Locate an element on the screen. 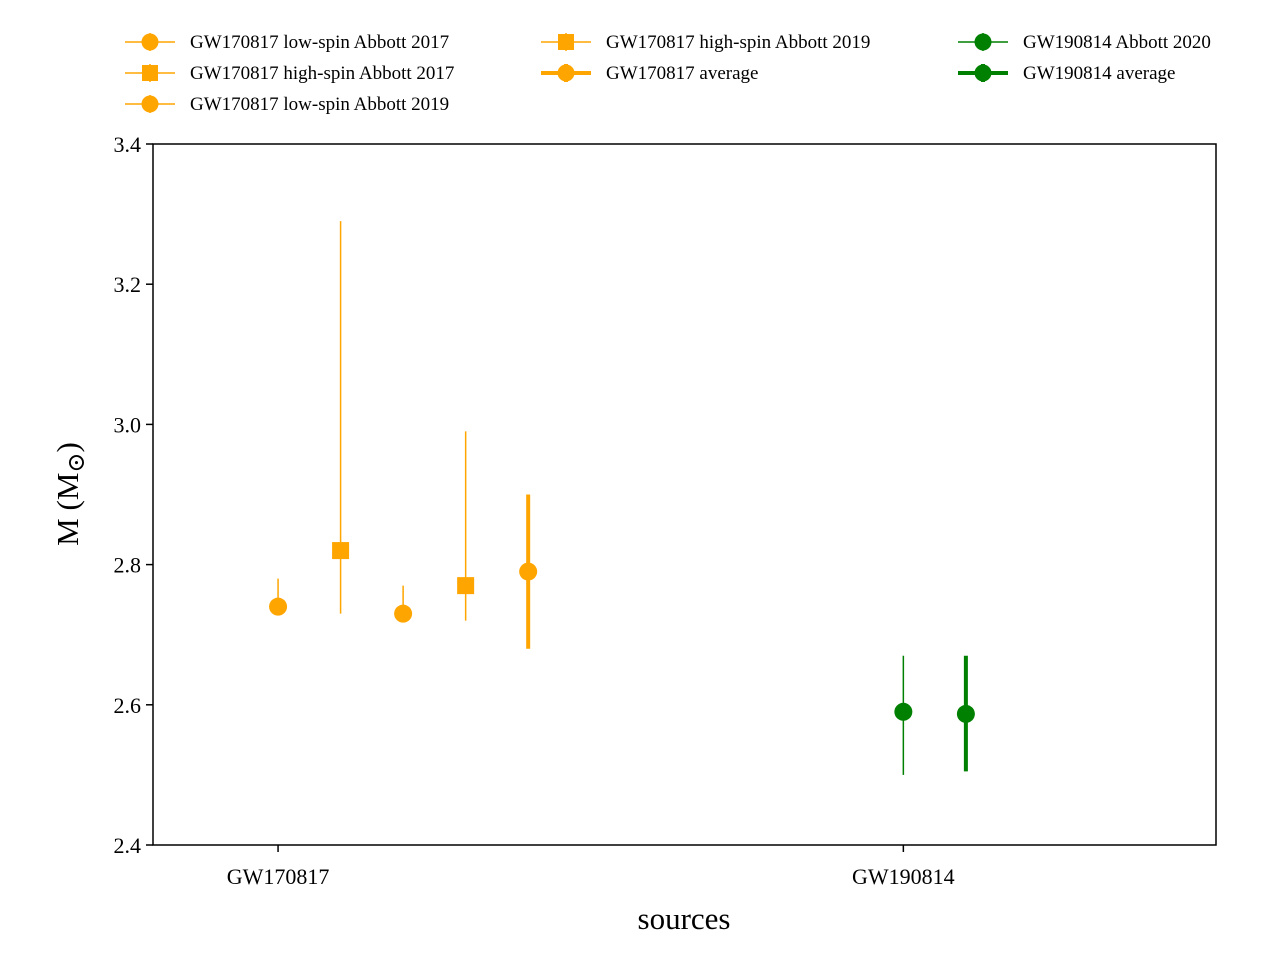 The height and width of the screenshot is (960, 1280). x-axis: GW170817 GW190814 is located at coordinates (591, 867).